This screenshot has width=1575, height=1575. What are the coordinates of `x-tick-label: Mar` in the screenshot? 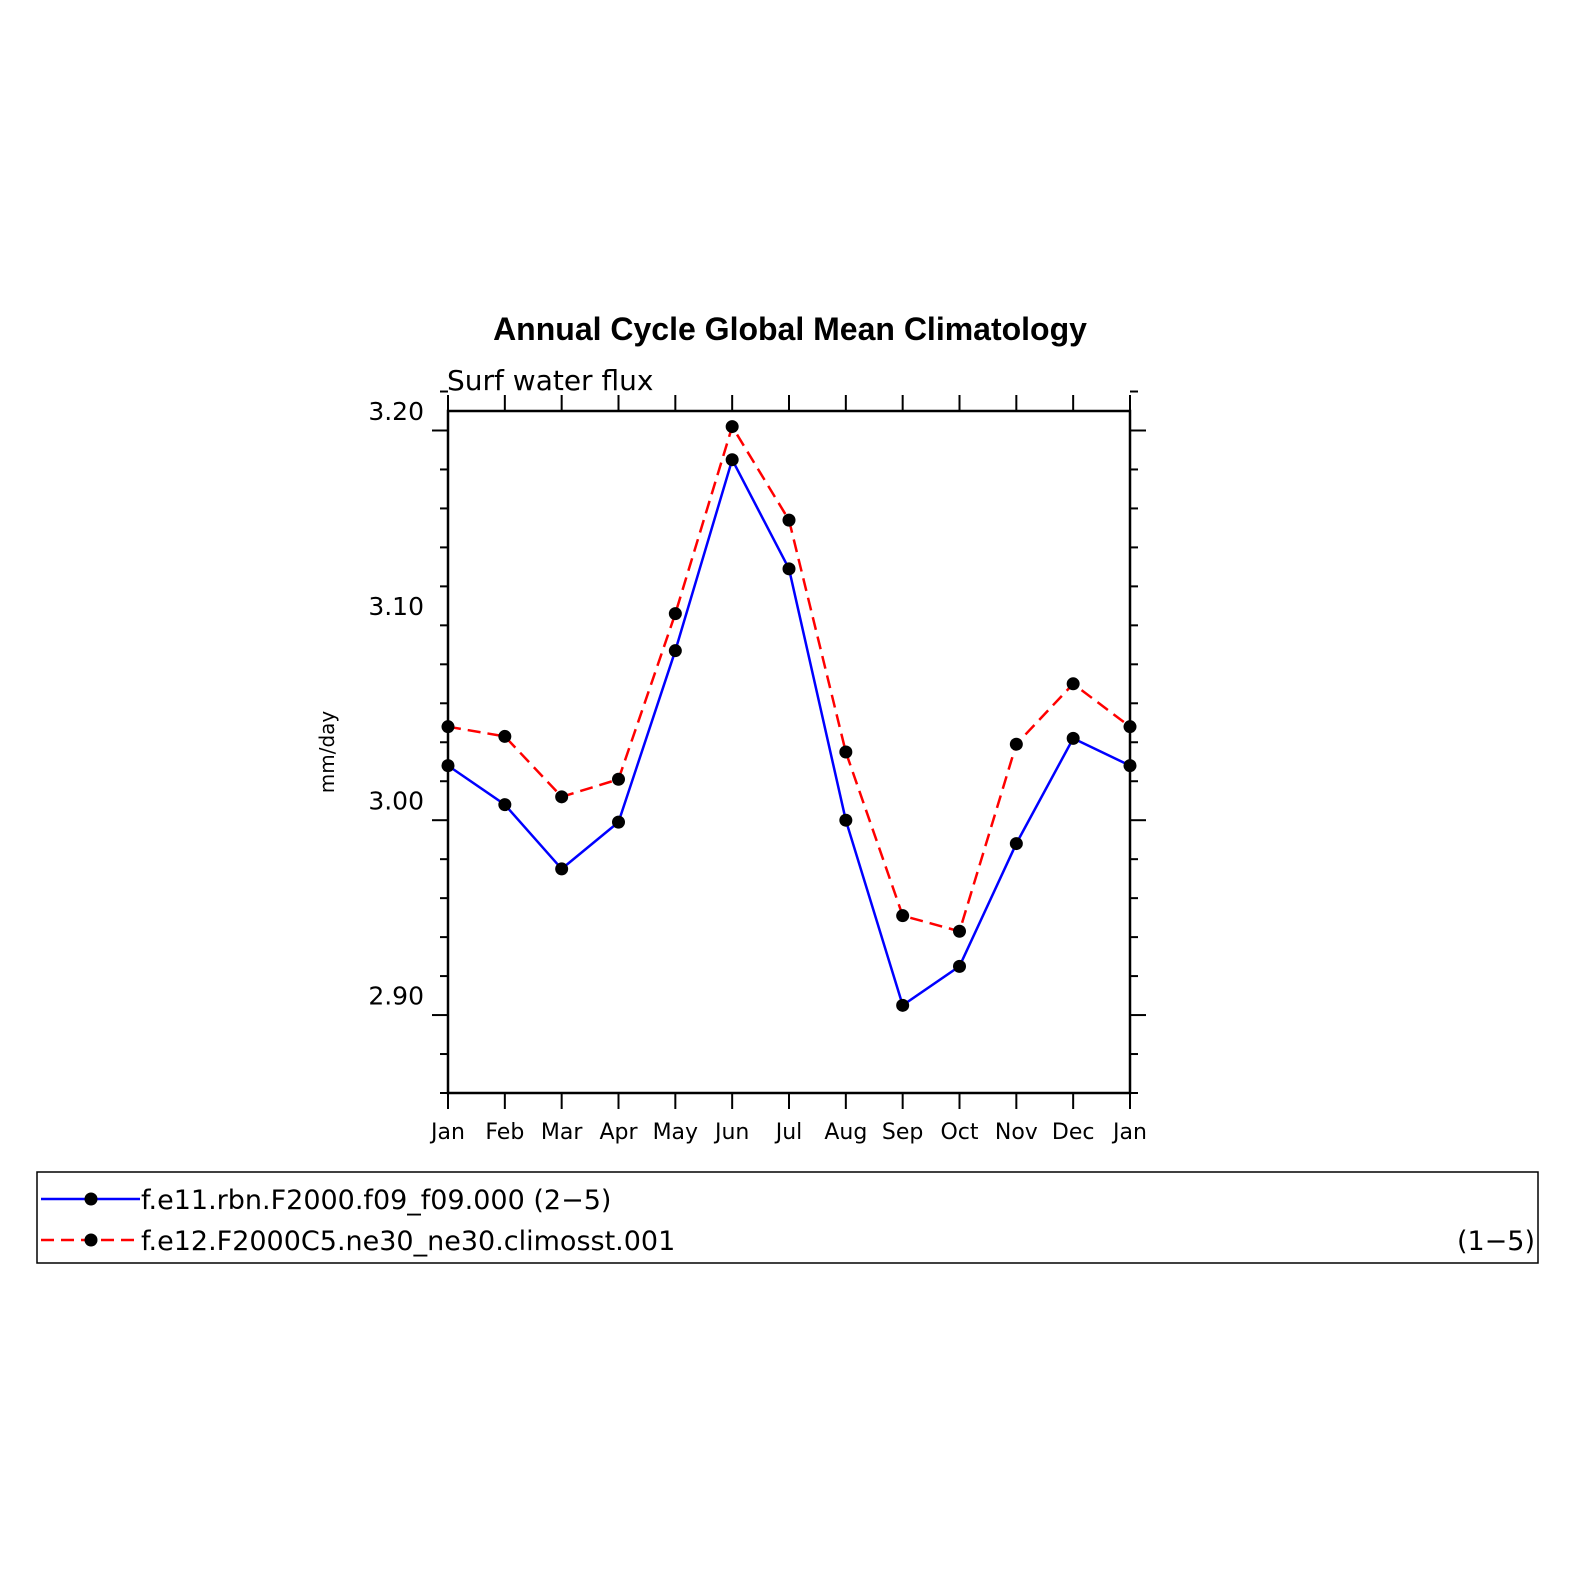 It's located at (562, 1132).